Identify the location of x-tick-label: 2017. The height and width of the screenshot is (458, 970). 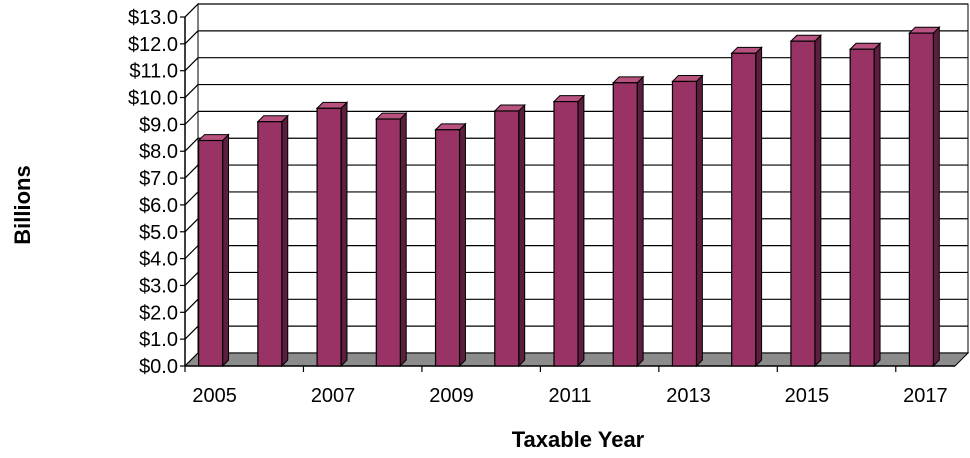
(925, 396).